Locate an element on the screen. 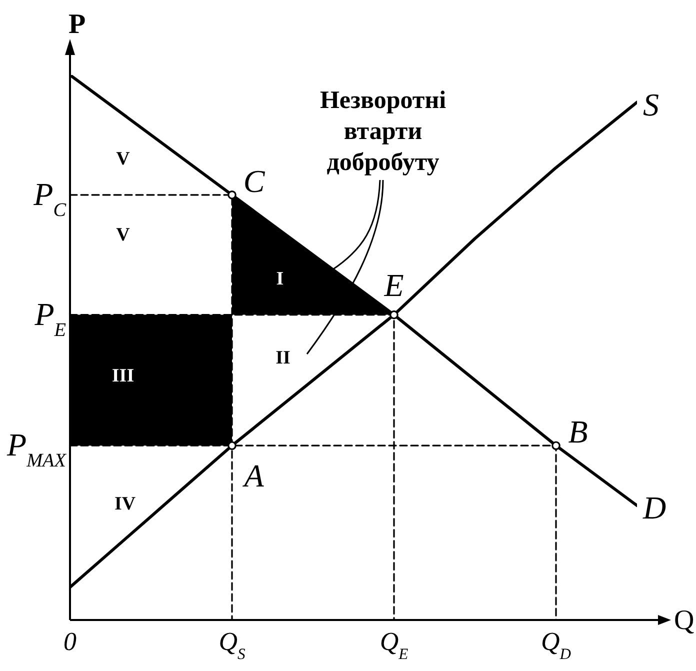 The image size is (696, 671). annotation: P$_{MAX}$ is located at coordinates (37, 449).